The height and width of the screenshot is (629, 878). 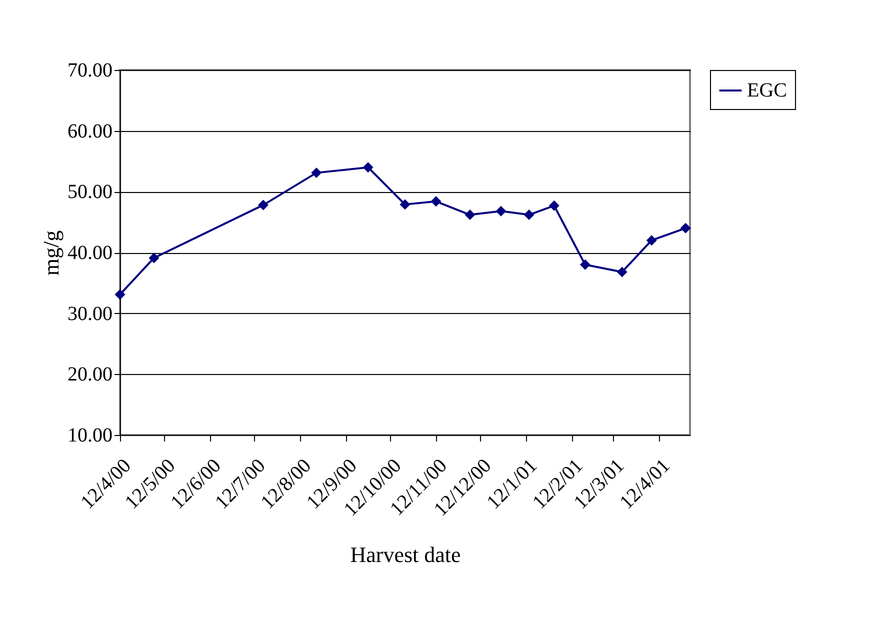 What do you see at coordinates (90, 313) in the screenshot?
I see `y-tick-label: 30.00` at bounding box center [90, 313].